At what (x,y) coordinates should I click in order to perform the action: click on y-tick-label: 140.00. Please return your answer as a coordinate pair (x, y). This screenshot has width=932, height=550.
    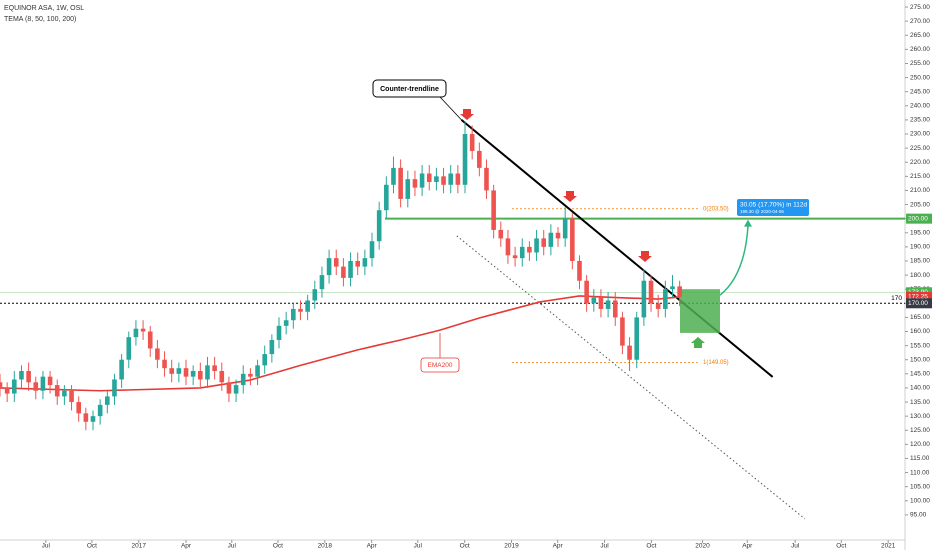
    Looking at the image, I should click on (920, 388).